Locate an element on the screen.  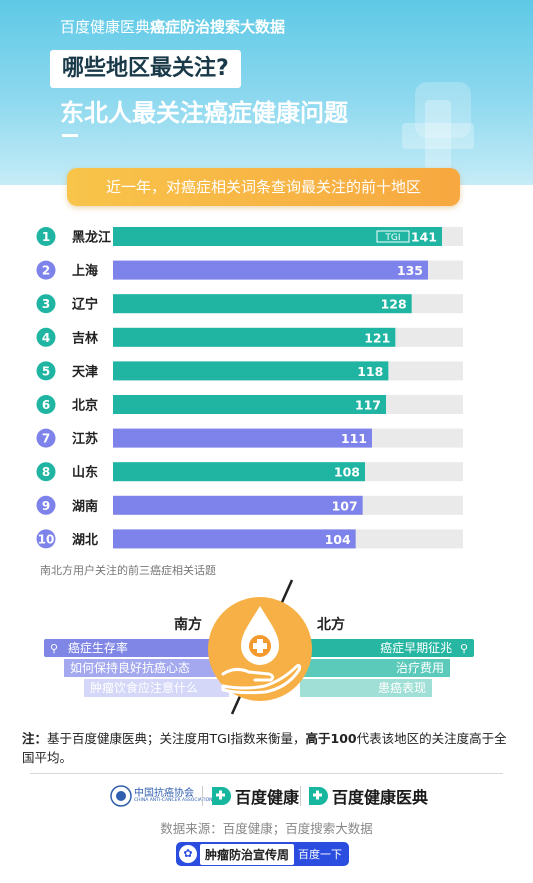
topics-caption: 南北方用户关注的前三癌症相关话题 is located at coordinates (128, 570).